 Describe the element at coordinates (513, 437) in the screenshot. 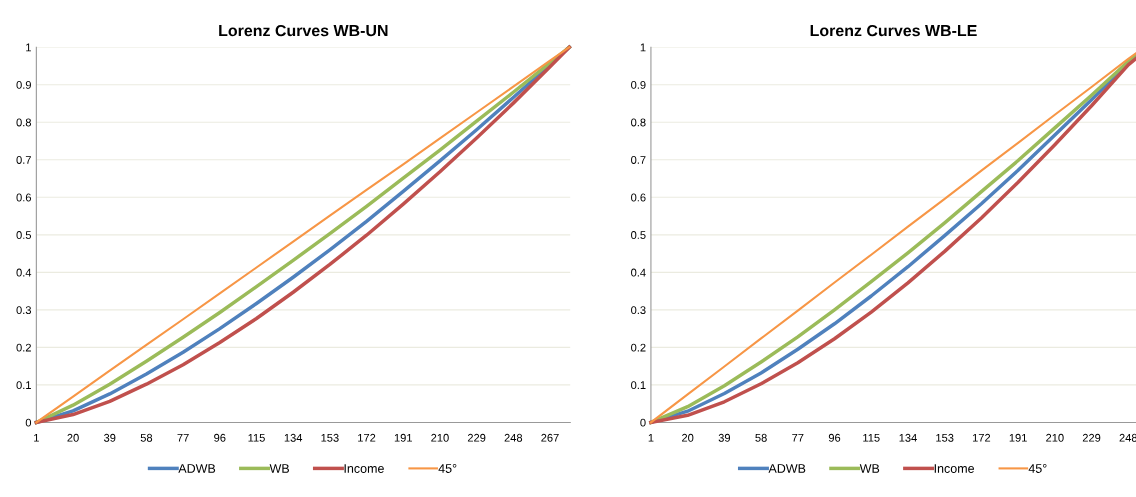

I see `x-tick-label: 248` at that location.